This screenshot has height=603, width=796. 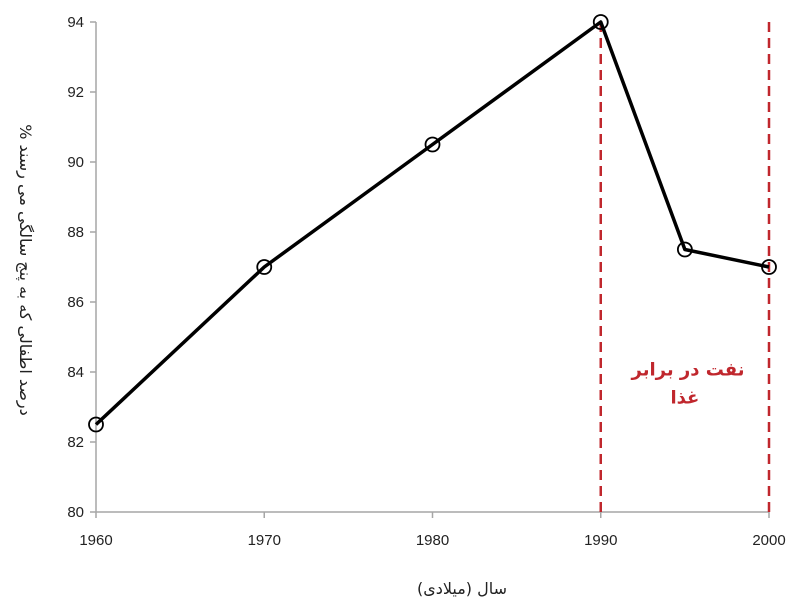 I want to click on y-tick-label: 88, so click(x=75, y=232).